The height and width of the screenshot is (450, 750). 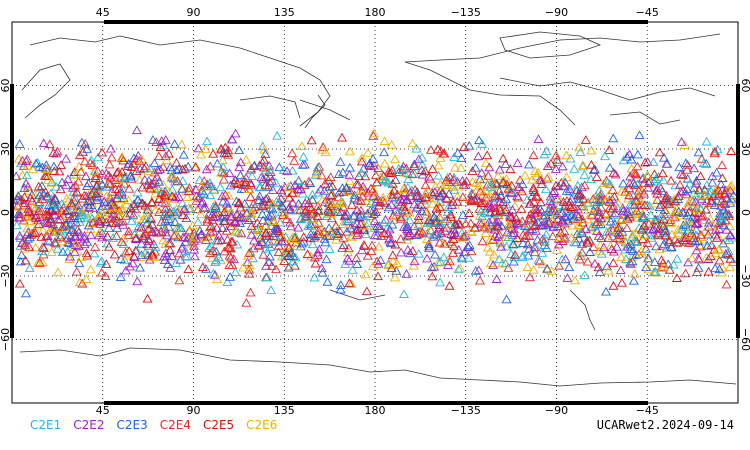 What do you see at coordinates (744, 86) in the screenshot?
I see `right-lat-tick-label: 60` at bounding box center [744, 86].